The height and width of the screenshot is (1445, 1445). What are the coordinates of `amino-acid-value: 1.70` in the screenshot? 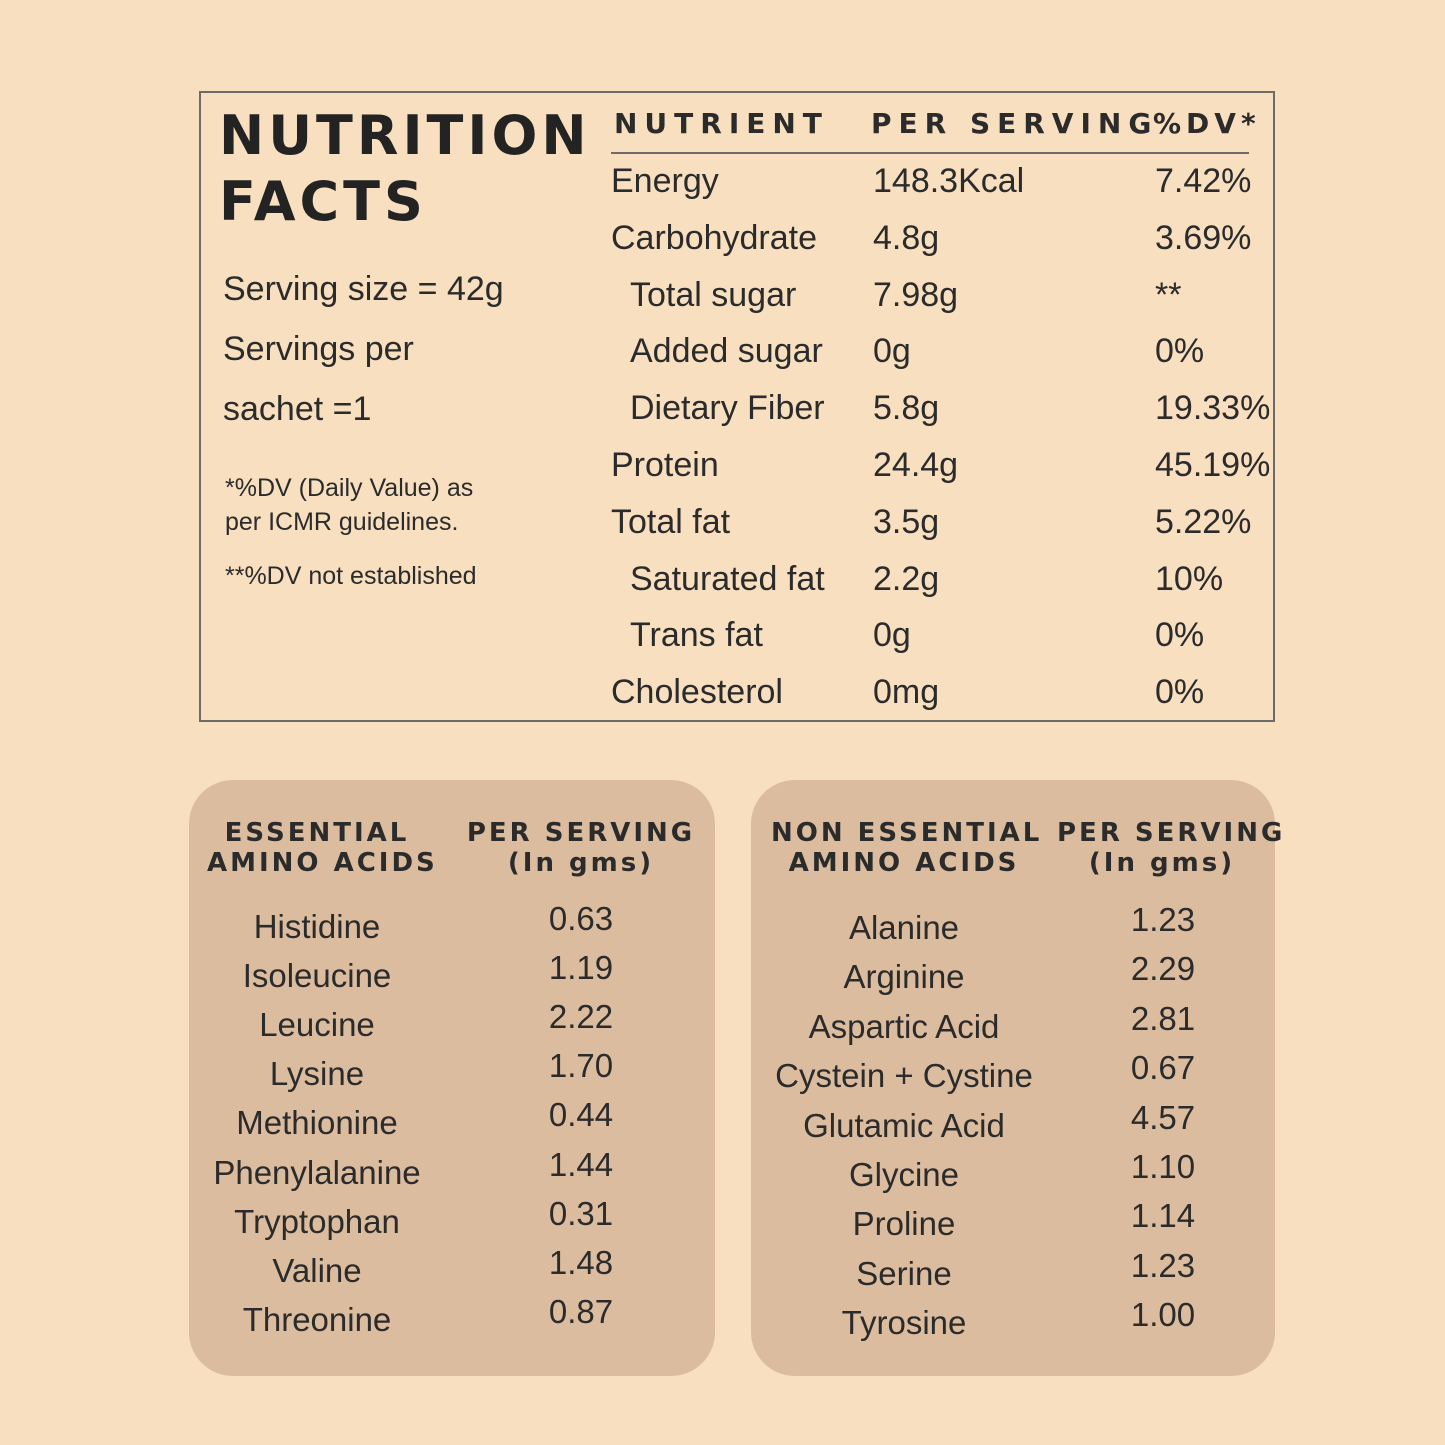 It's located at (581, 1066).